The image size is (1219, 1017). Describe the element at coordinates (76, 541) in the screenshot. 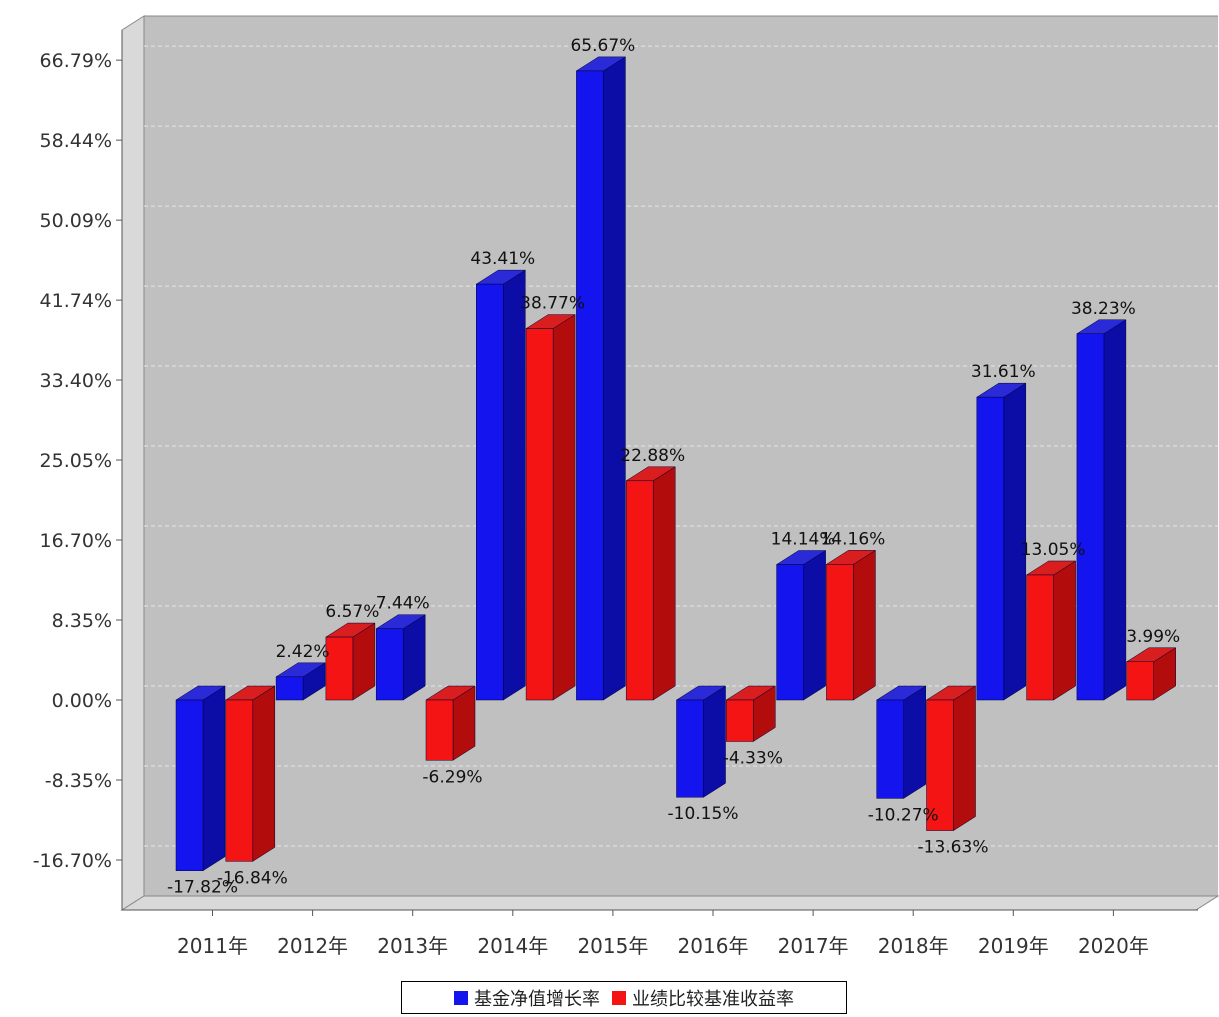

I see `y-tick-label: 16.70%` at that location.